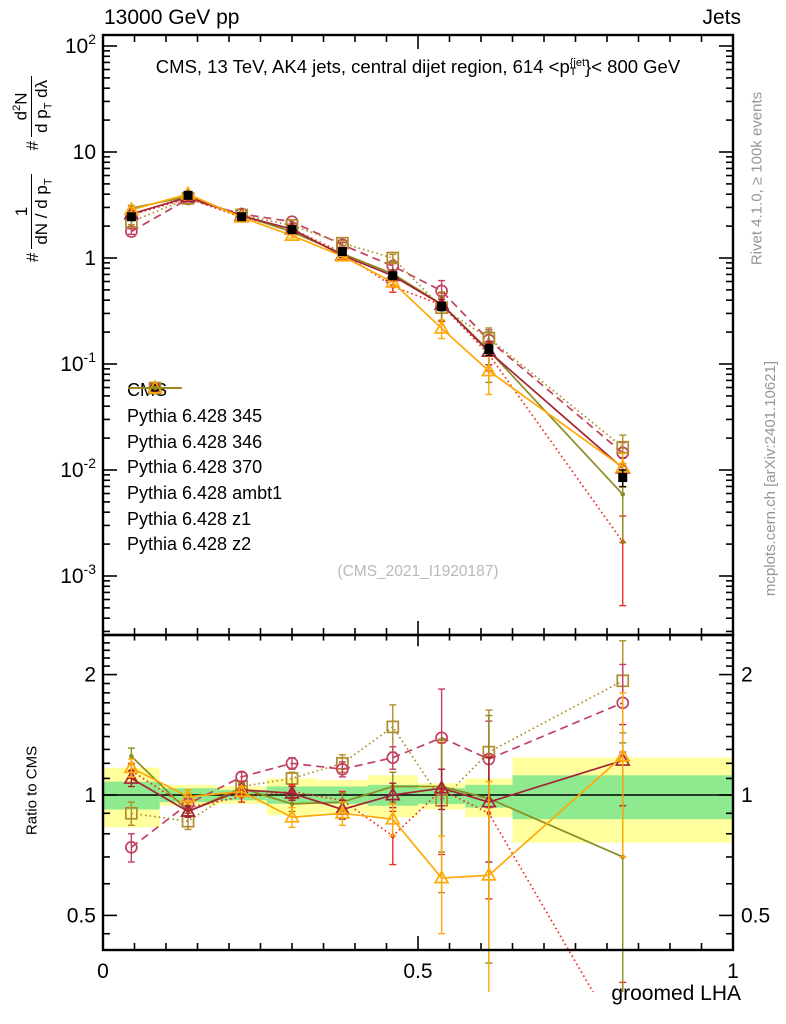 This screenshot has width=786, height=1024. Describe the element at coordinates (32, 790) in the screenshot. I see `ratio-y-axis-label: Ratio to CMS` at that location.